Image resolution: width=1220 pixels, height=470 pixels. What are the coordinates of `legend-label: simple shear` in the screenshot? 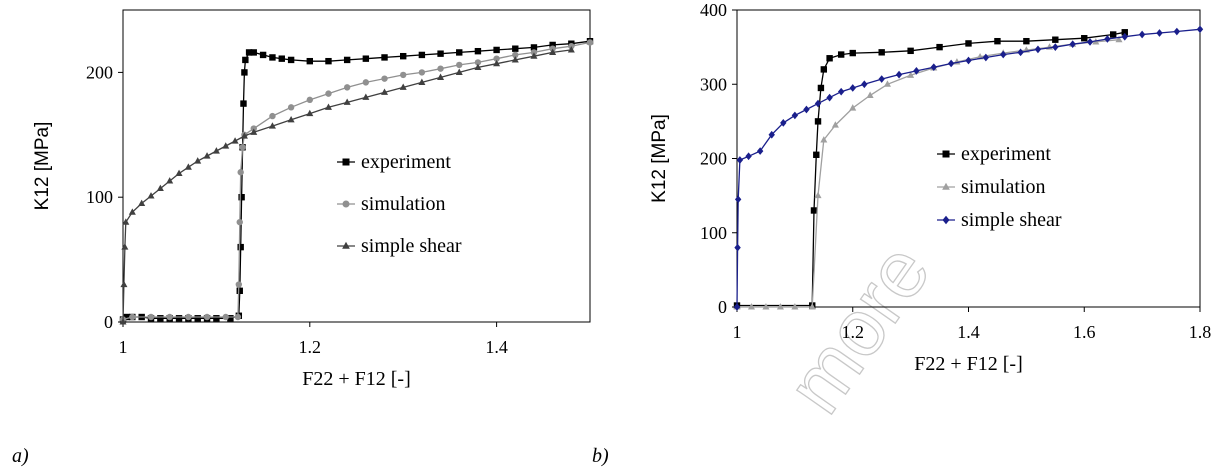 It's located at (411, 246).